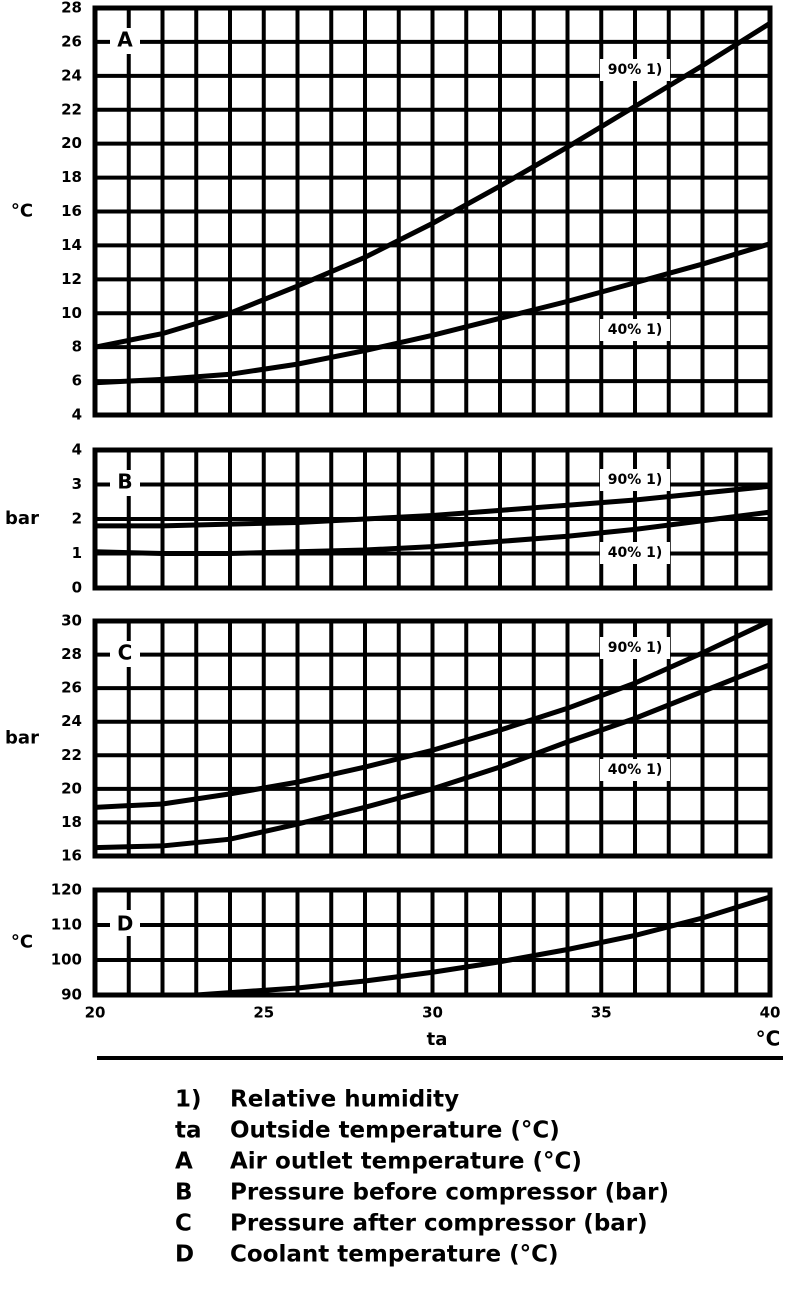 This screenshot has height=1306, width=800. What do you see at coordinates (437, 1039) in the screenshot?
I see `x-axis-label: ta` at bounding box center [437, 1039].